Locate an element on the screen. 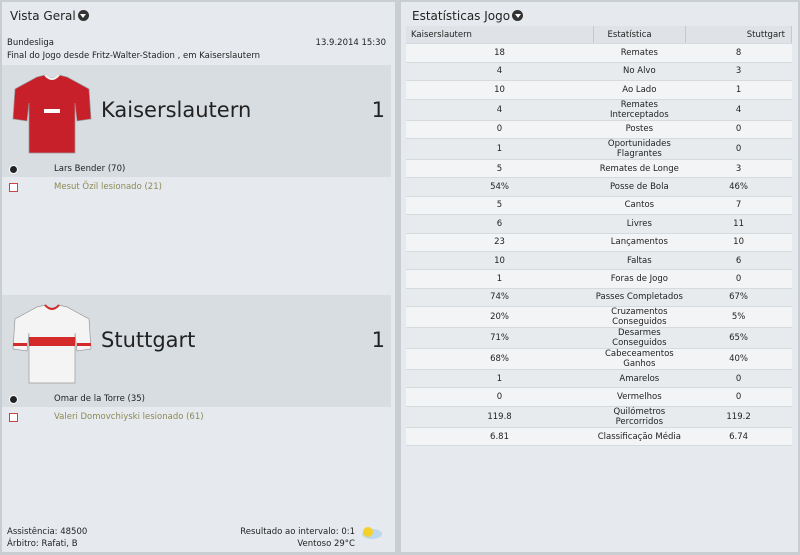 Image resolution: width=800 pixels, height=555 pixels. away-value: 10 is located at coordinates (738, 242).